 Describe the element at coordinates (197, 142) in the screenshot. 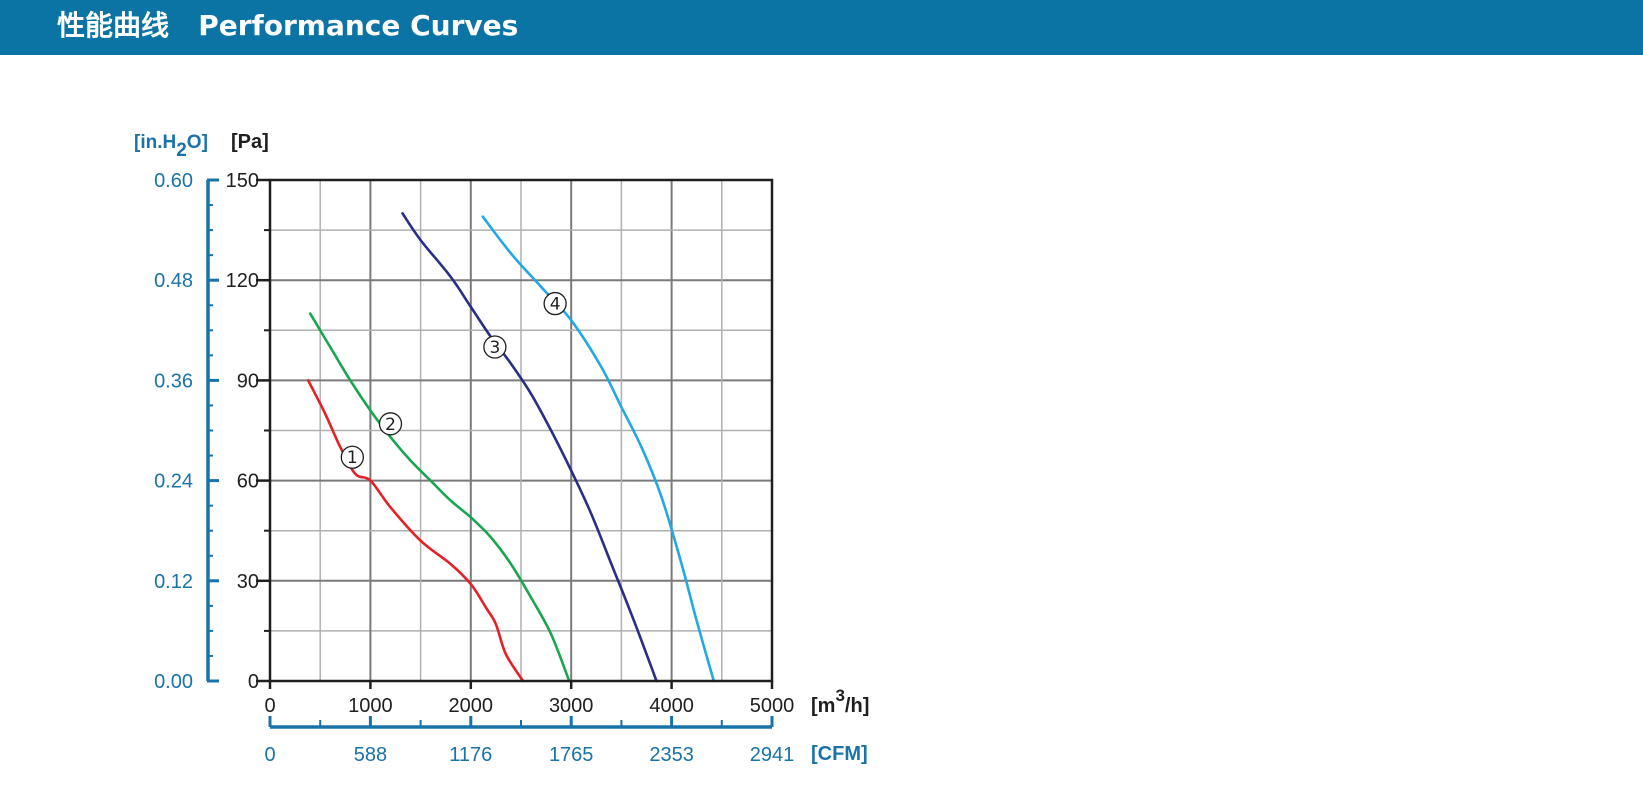

I see `secondary-y-label-post: O]` at that location.